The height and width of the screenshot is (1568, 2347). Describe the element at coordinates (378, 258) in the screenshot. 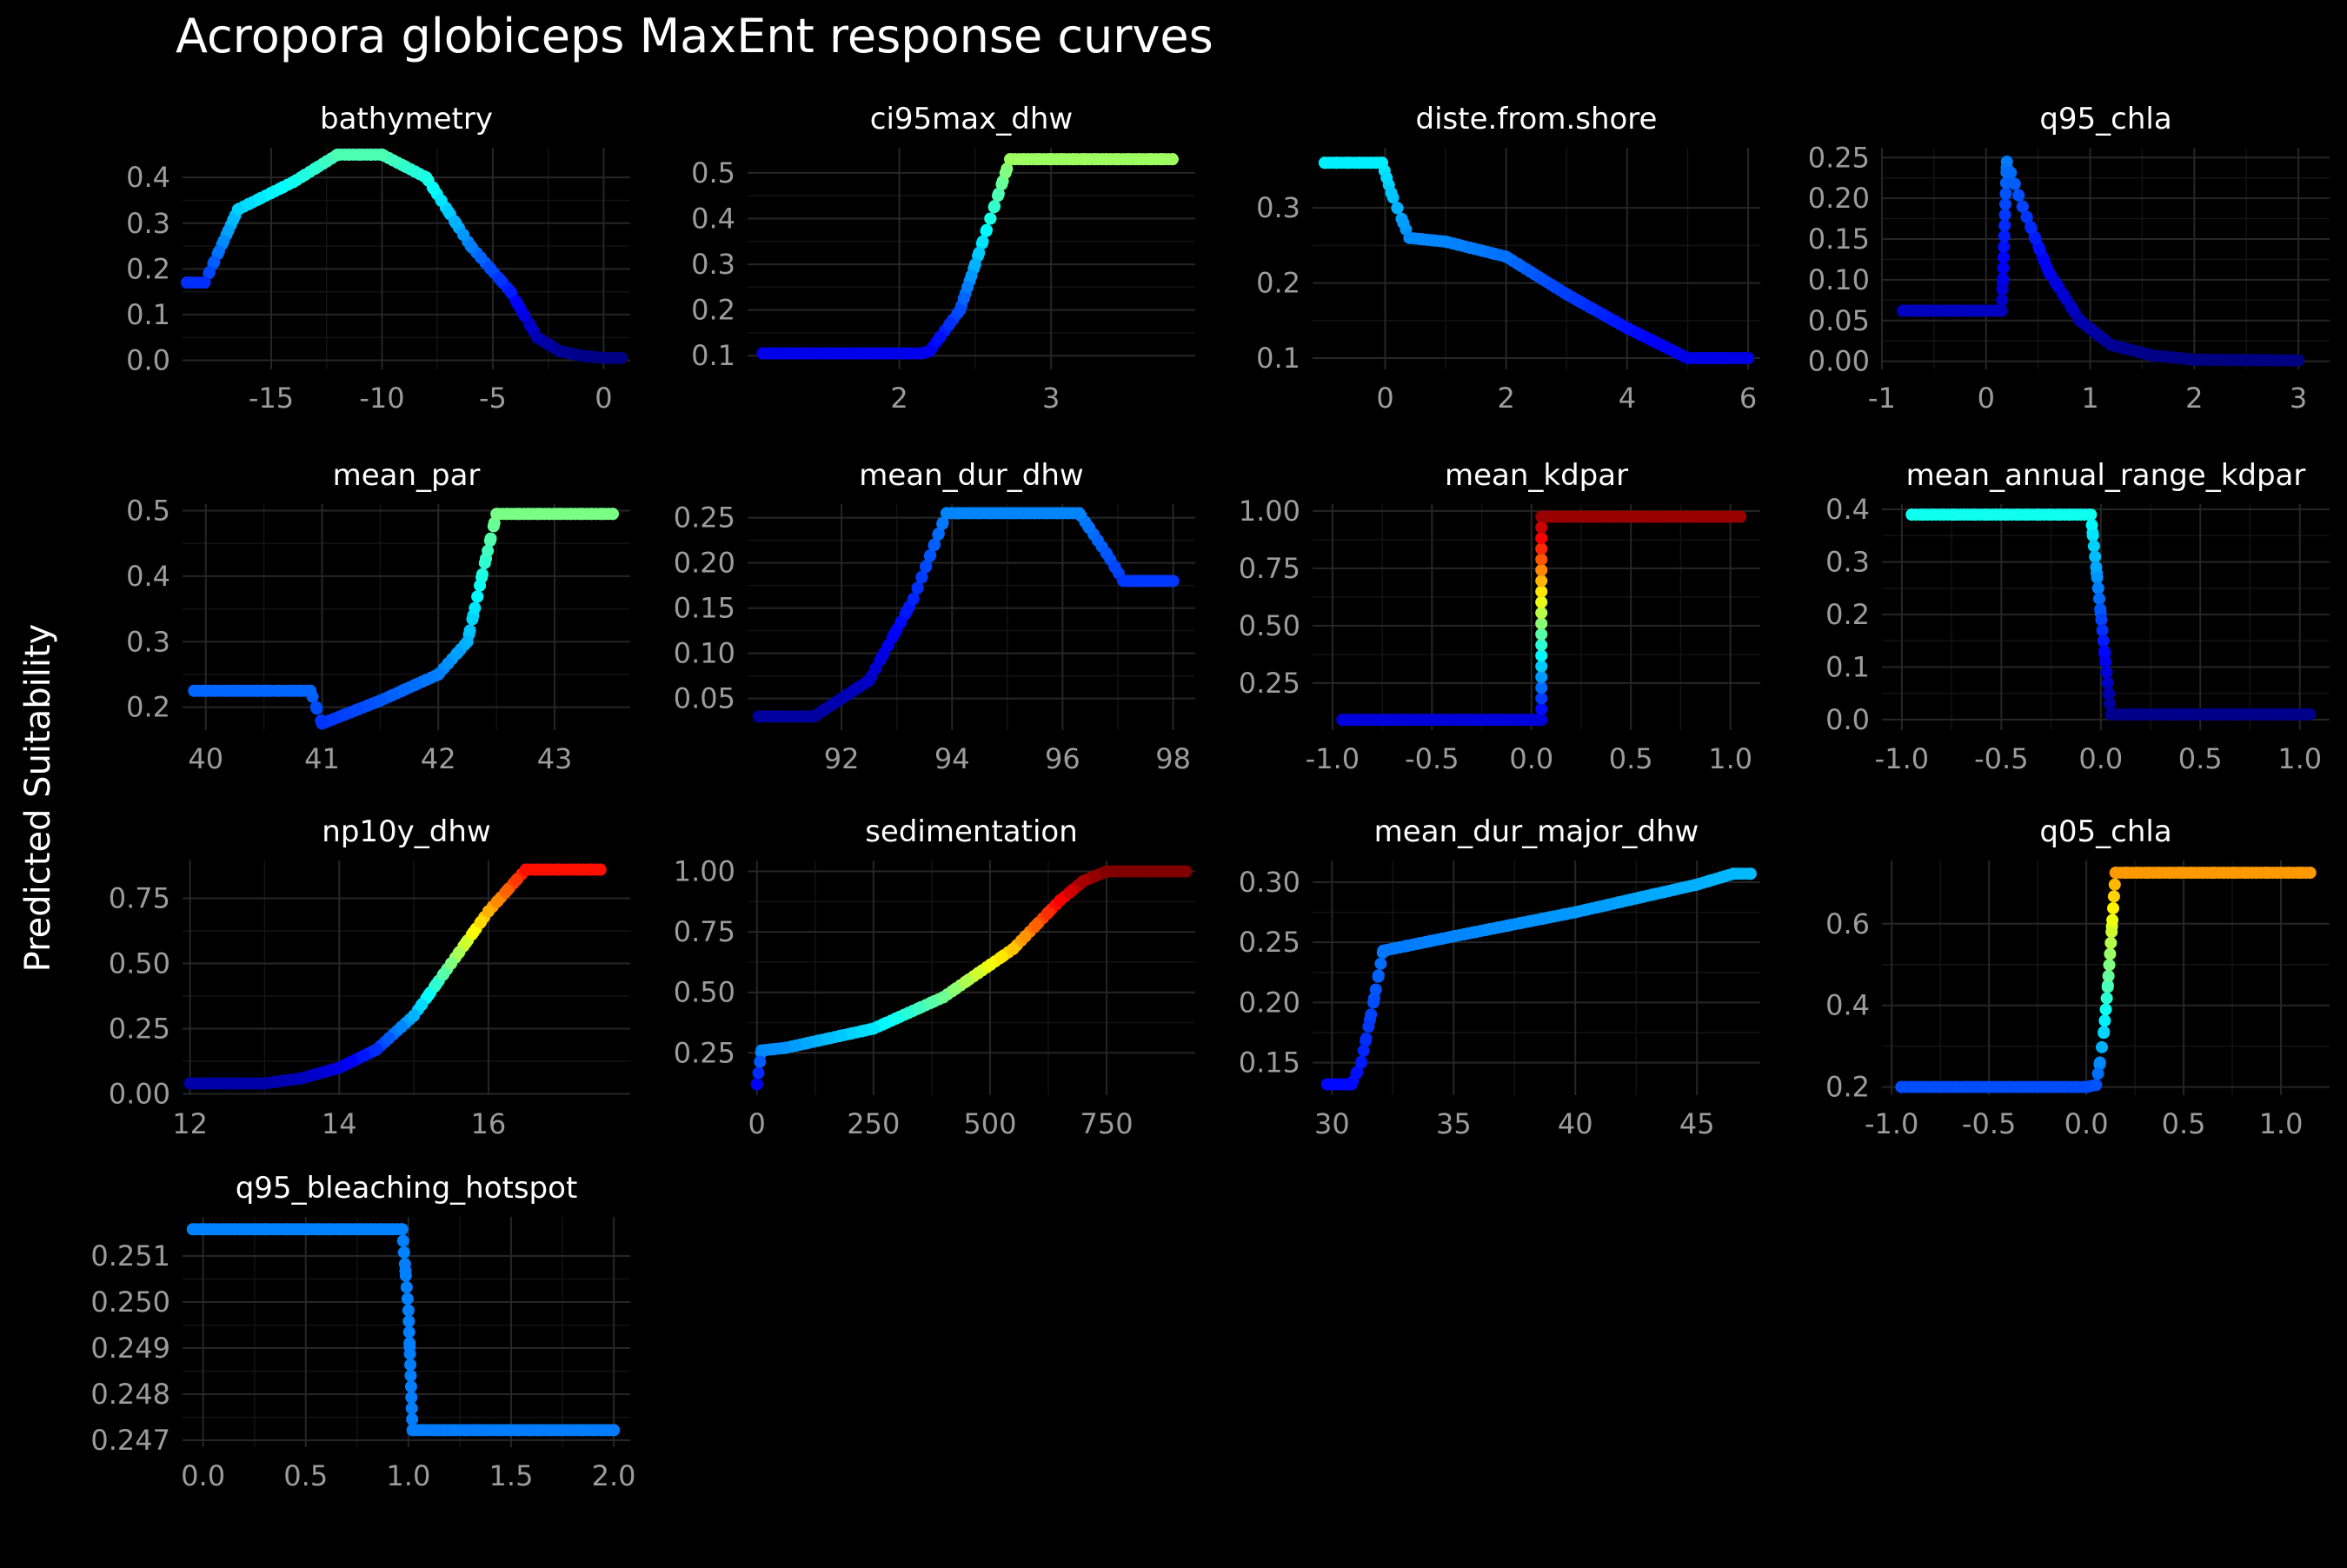

I see `panel-bathymetry: bathymetry -15 -10 -5 0 0.0 0.1 0.2 0.3 0.4` at that location.